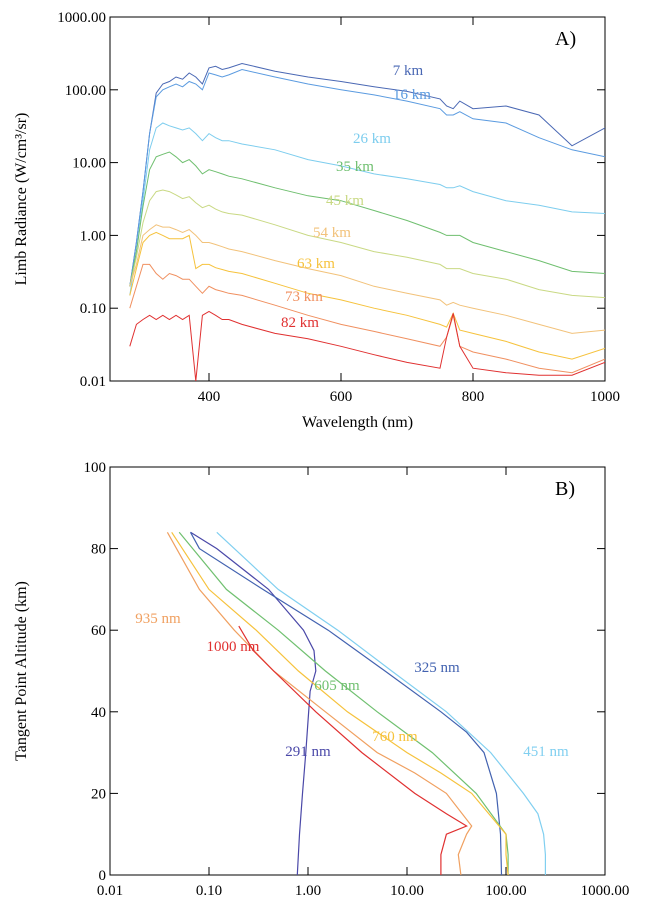 The image size is (647, 907). What do you see at coordinates (93, 309) in the screenshot?
I see `y-tick-label: 0.10` at bounding box center [93, 309].